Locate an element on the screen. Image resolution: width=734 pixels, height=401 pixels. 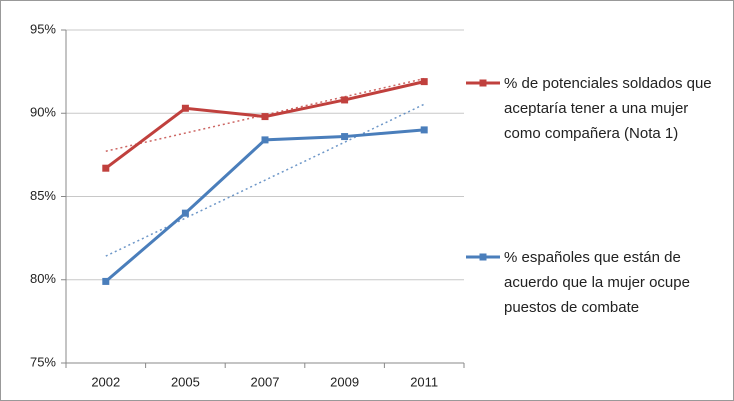
x-tick-label: 2005 is located at coordinates (185, 381).